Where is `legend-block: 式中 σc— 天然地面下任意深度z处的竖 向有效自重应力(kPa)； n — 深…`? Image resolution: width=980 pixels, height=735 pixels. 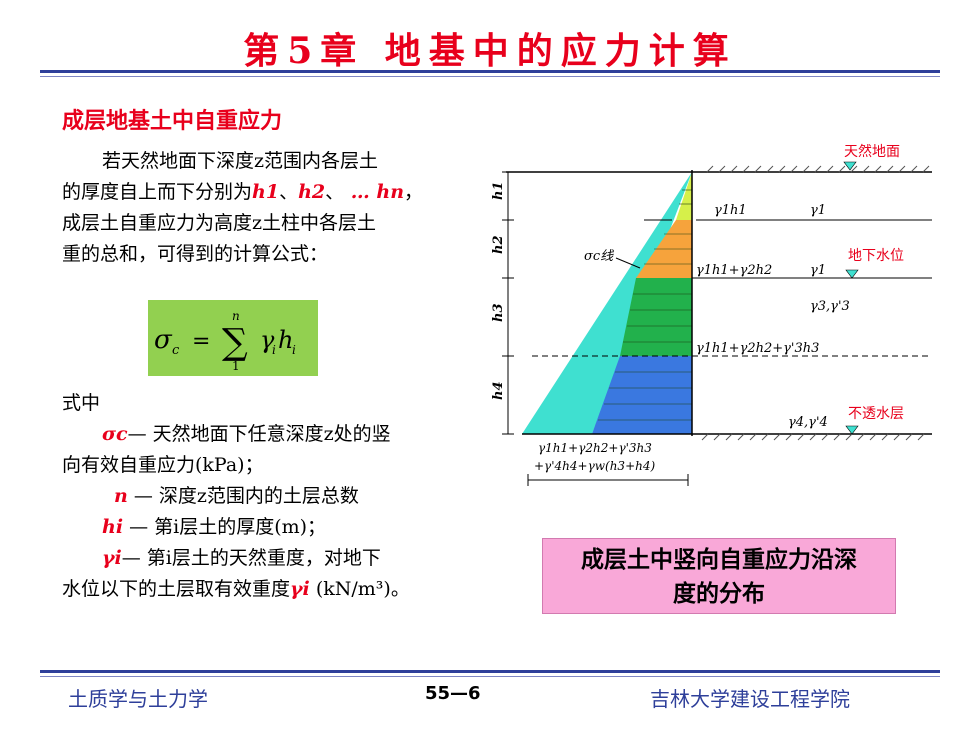
legend-block: 式中 σc— 天然地面下任意深度z处的竖 向有效自重应力(kPa)； n — 深… is located at coordinates (282, 496).